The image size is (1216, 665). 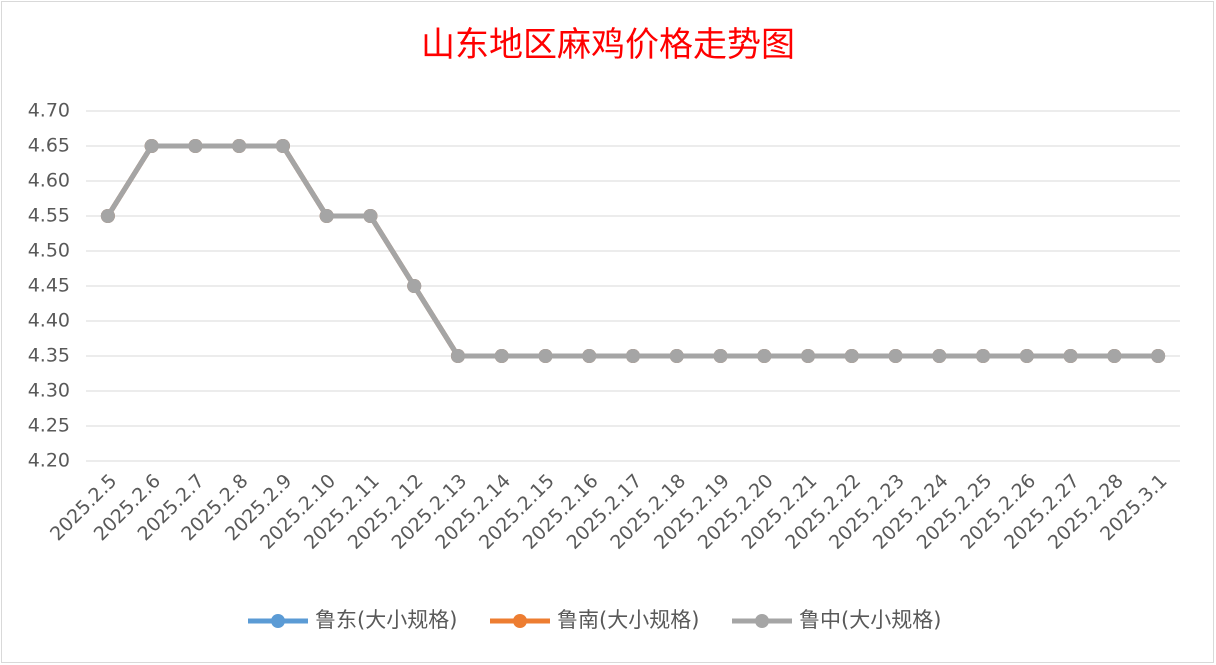 I want to click on y-tick-label: 4.50, so click(x=49, y=251).